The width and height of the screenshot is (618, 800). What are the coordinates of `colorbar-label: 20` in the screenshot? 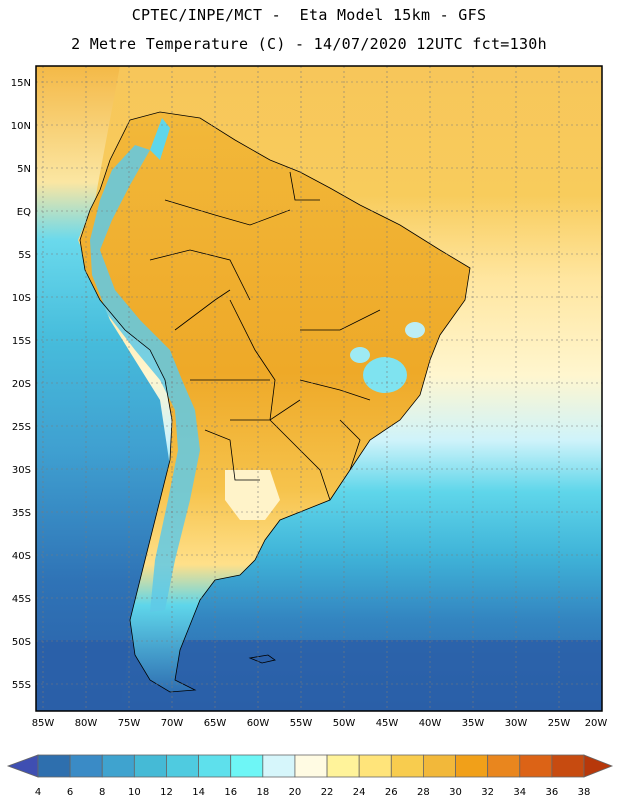 It's located at (295, 792).